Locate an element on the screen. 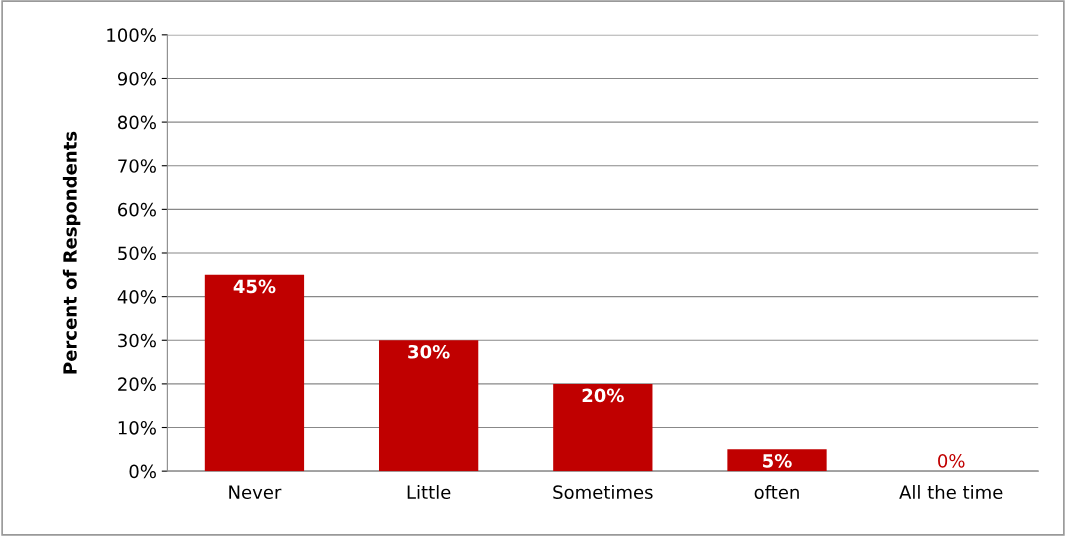  data-label: 0% is located at coordinates (951, 460).